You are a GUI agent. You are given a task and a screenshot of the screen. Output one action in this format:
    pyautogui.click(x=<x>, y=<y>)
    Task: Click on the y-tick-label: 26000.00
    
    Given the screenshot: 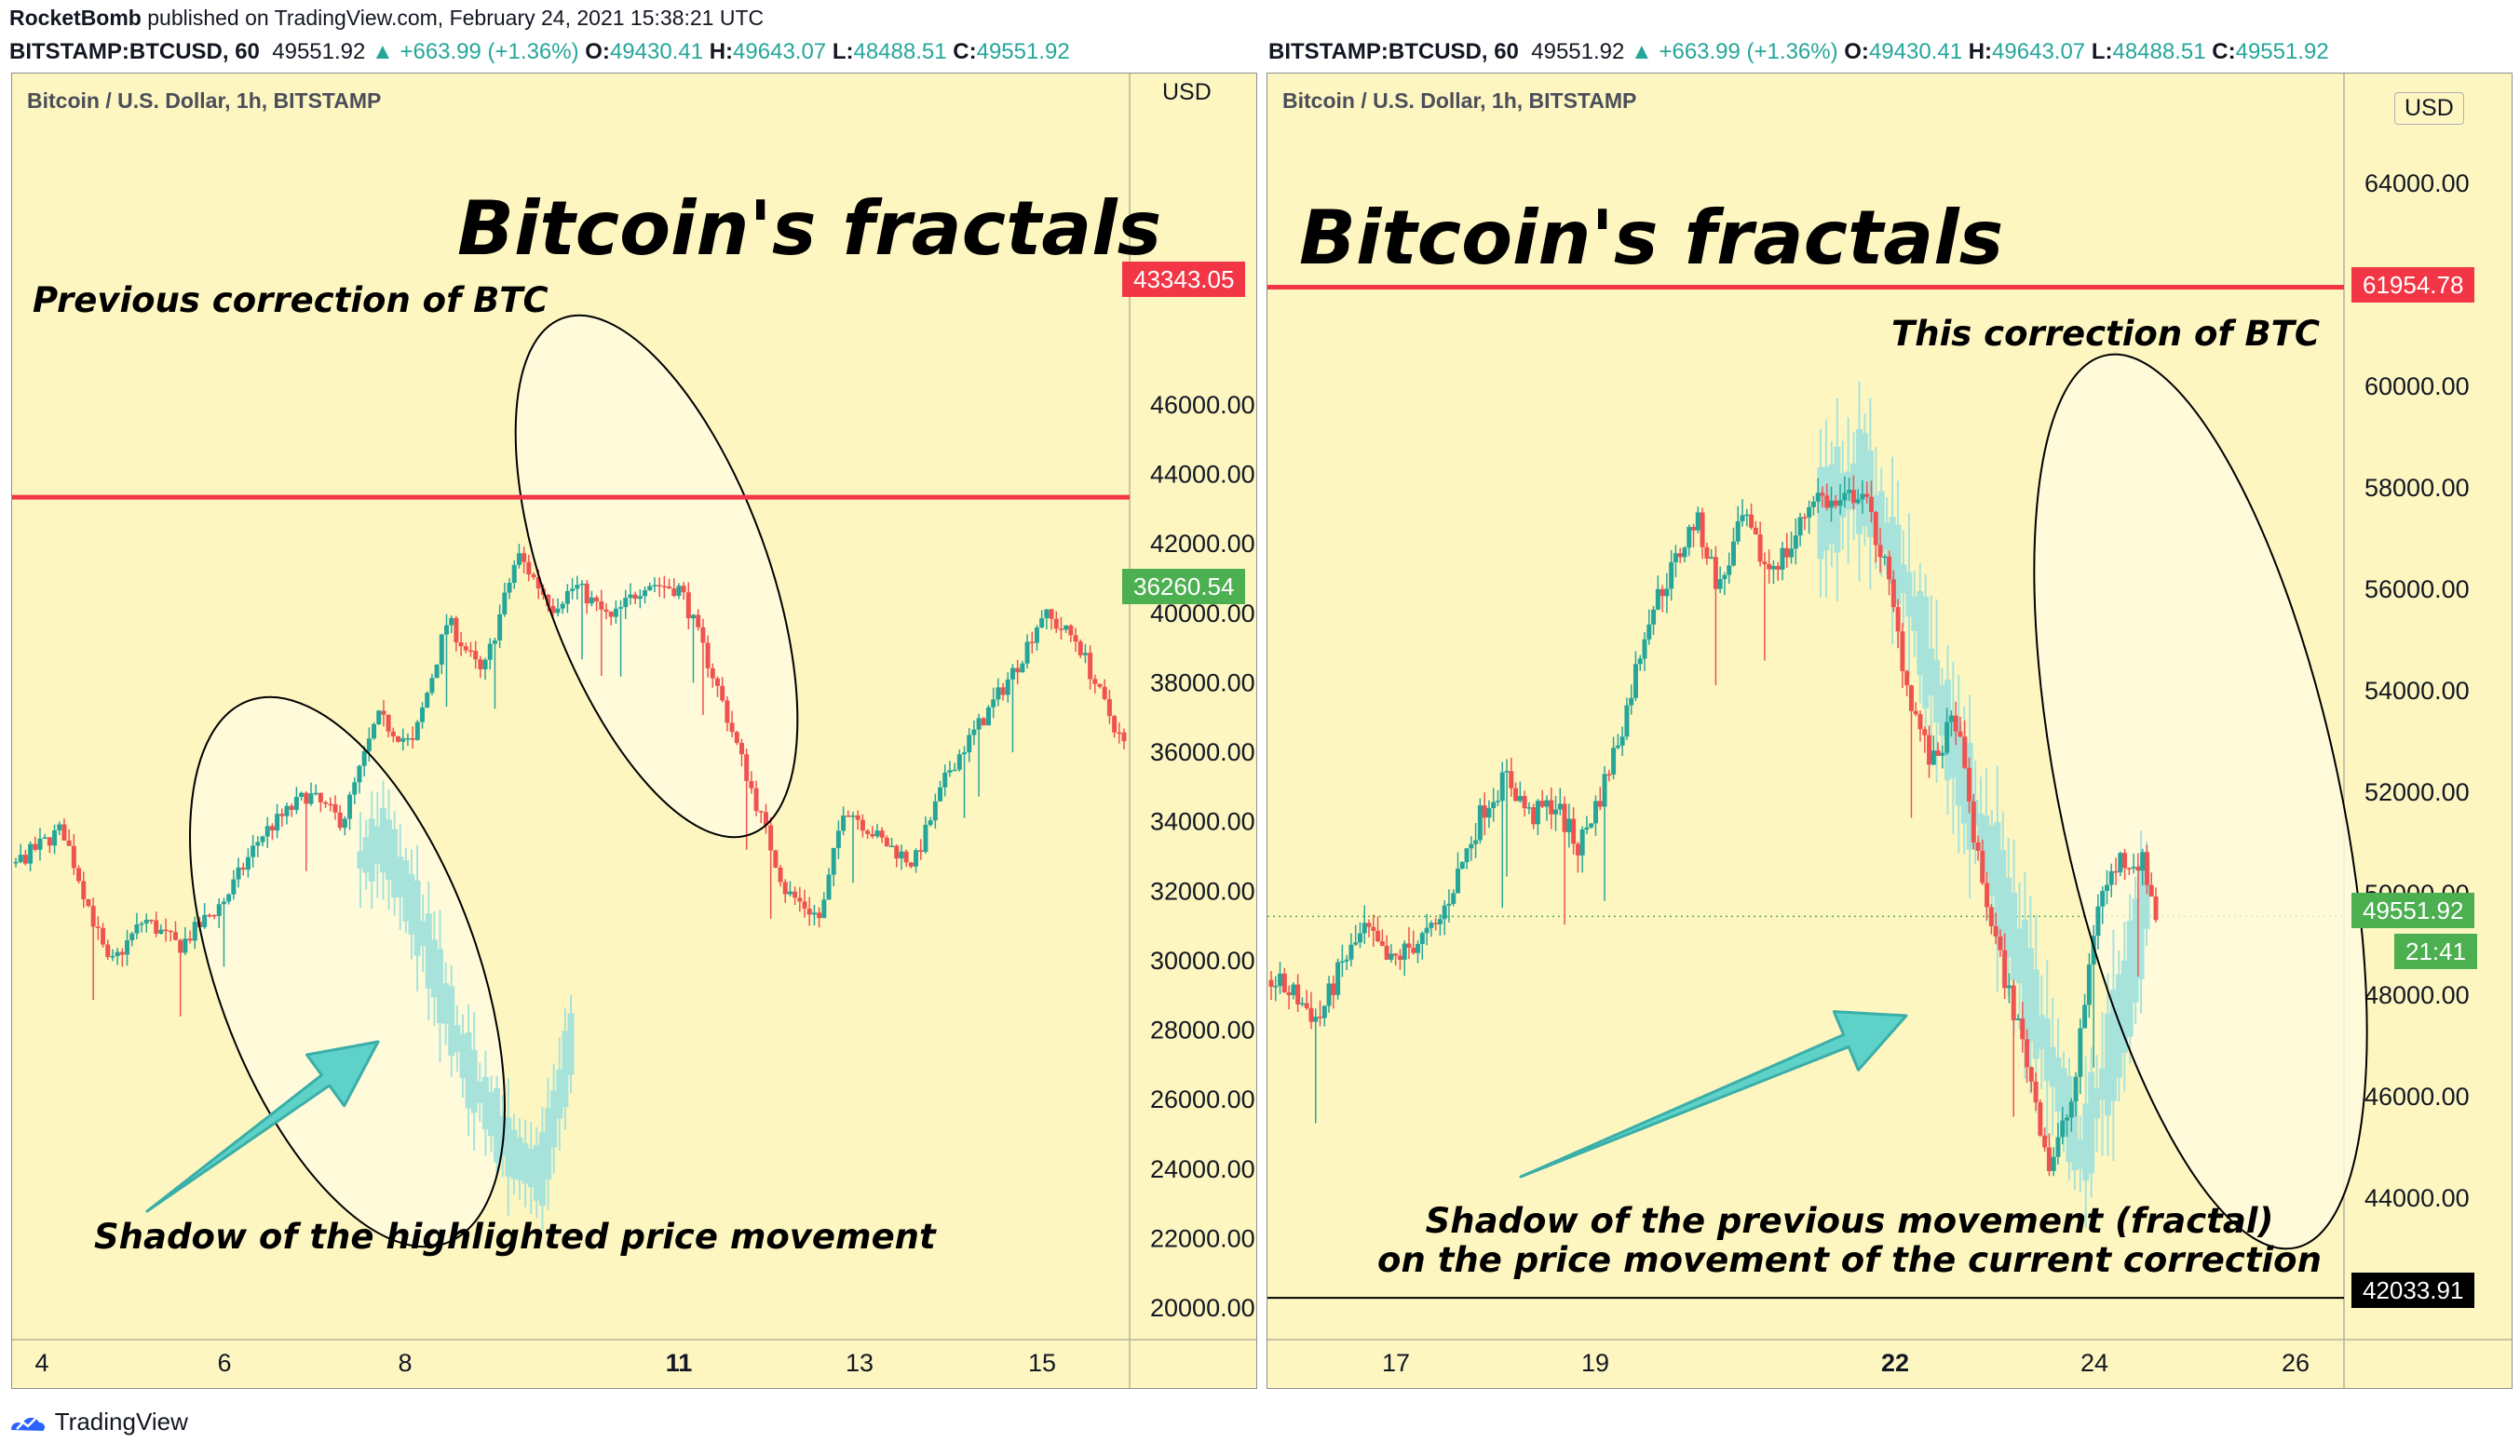 What is the action you would take?
    pyautogui.click(x=1202, y=1099)
    